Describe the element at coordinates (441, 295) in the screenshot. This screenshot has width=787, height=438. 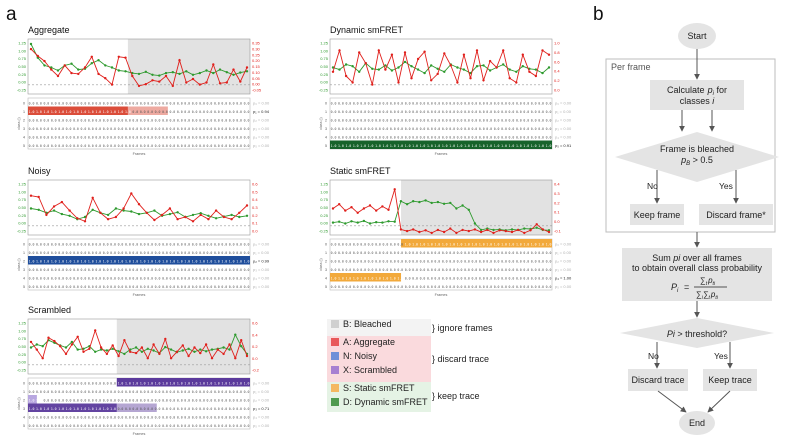
I see `grid-xlabel: Frames` at that location.